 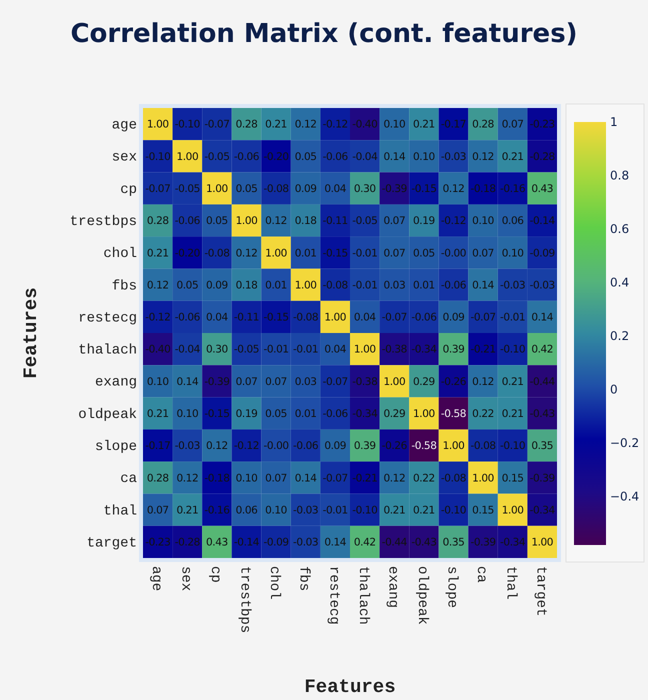 What do you see at coordinates (247, 124) in the screenshot?
I see `data-label: 0.28` at bounding box center [247, 124].